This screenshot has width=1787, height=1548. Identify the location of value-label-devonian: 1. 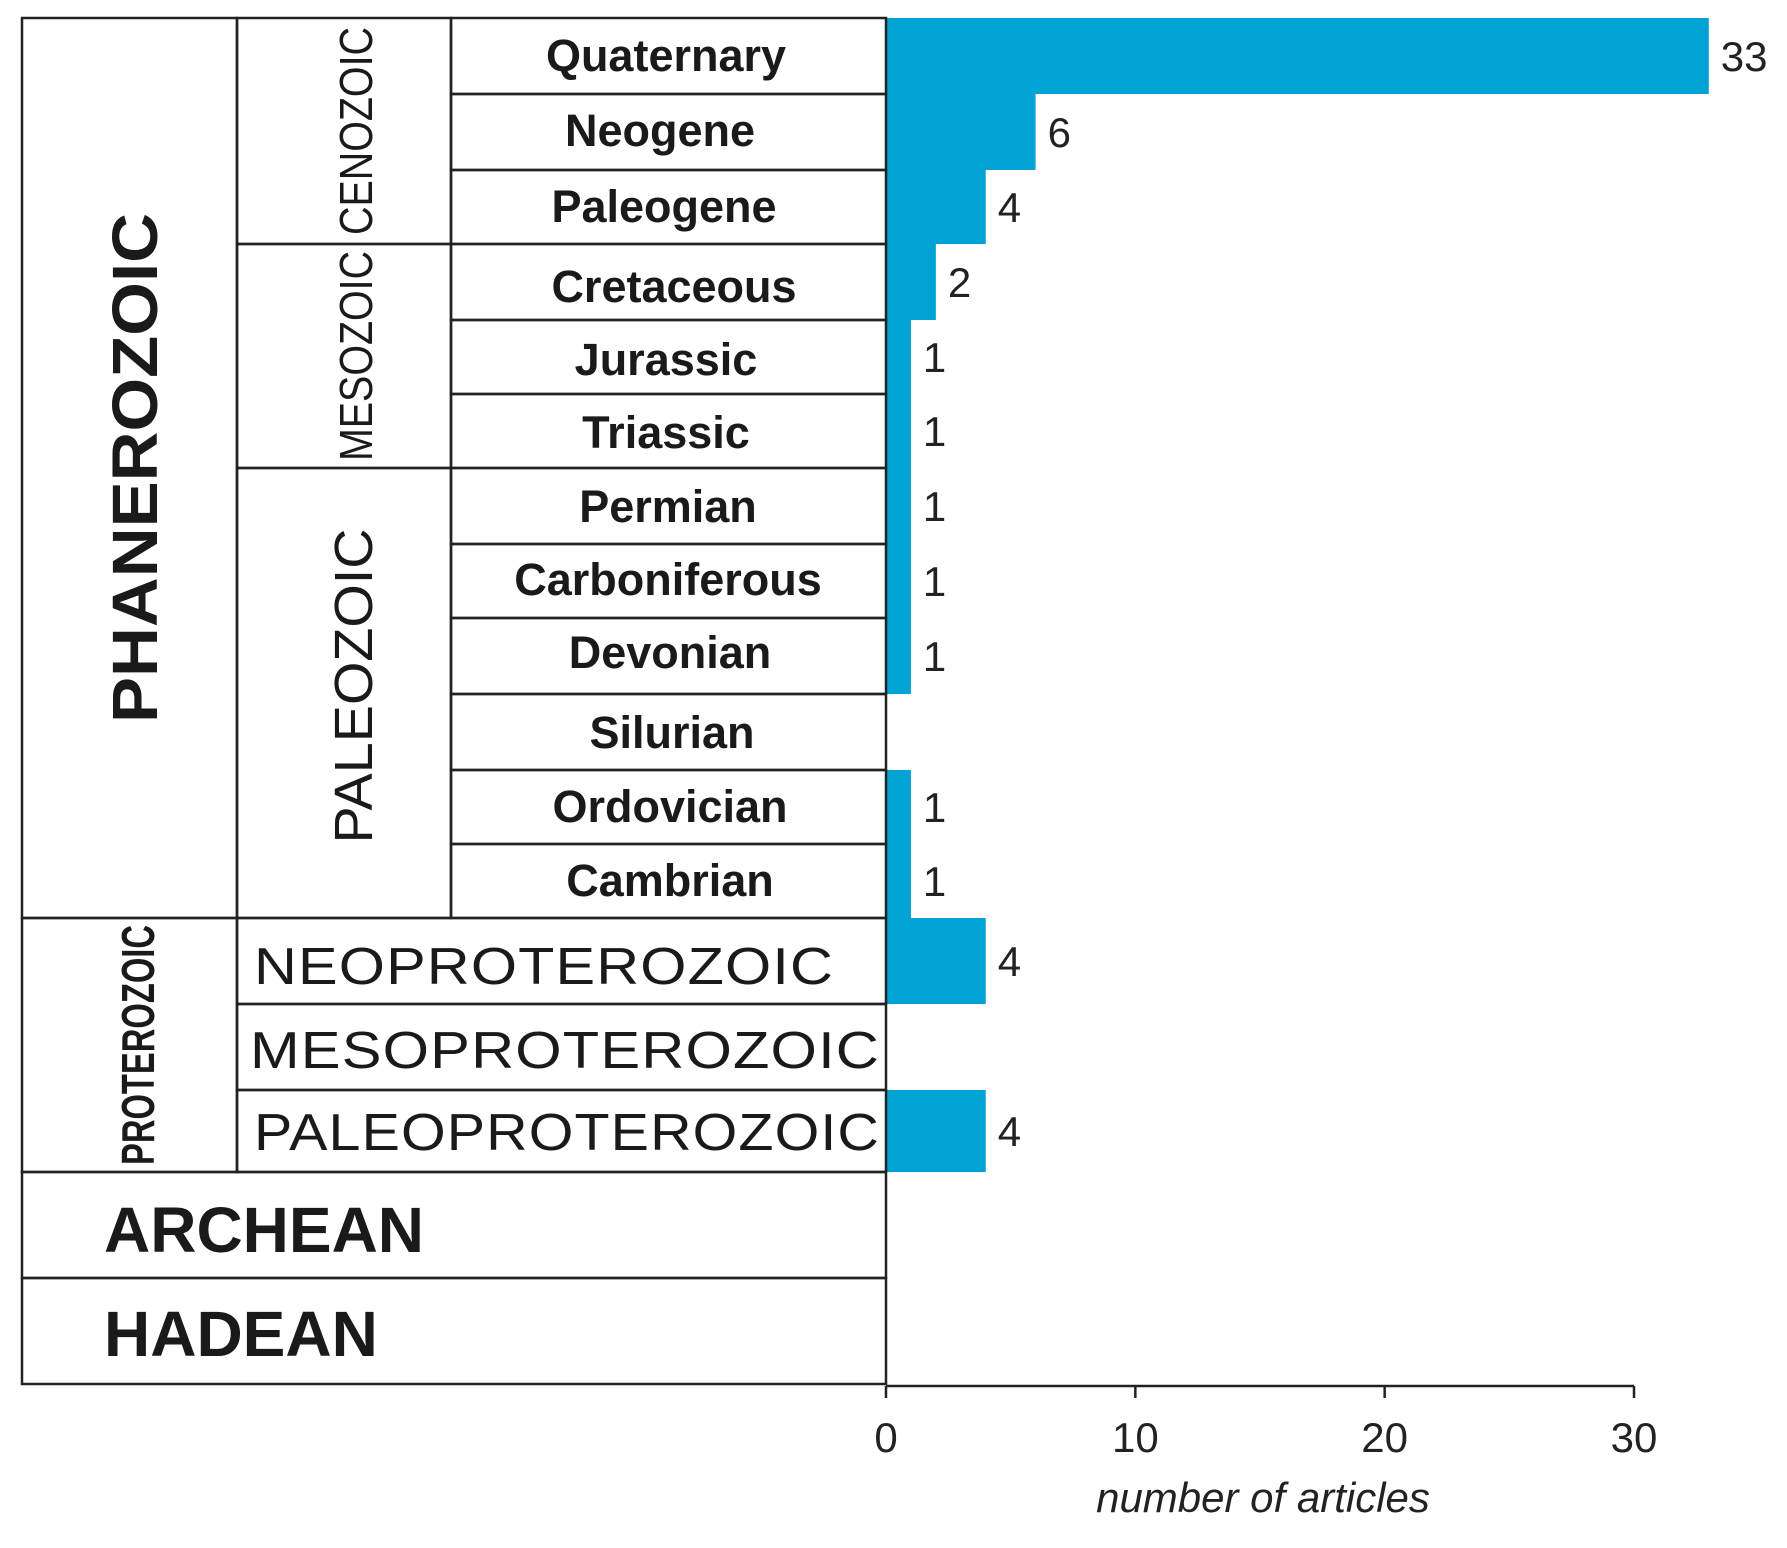
(934, 656).